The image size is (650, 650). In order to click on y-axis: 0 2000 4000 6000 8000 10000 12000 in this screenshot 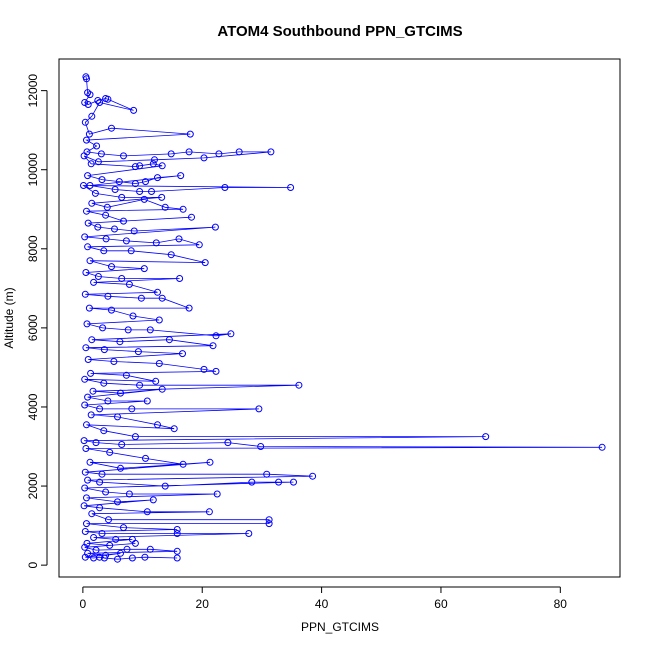, I will do `click(37, 321)`.